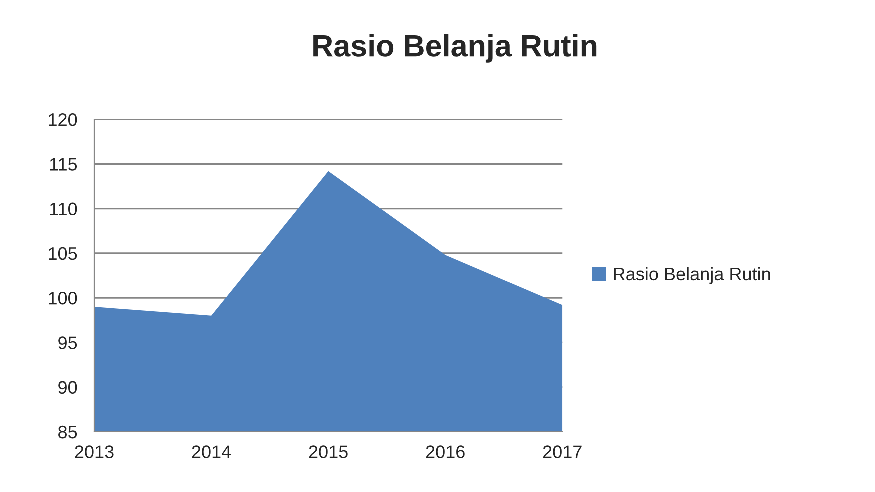  I want to click on y-tick-label: 105, so click(63, 253).